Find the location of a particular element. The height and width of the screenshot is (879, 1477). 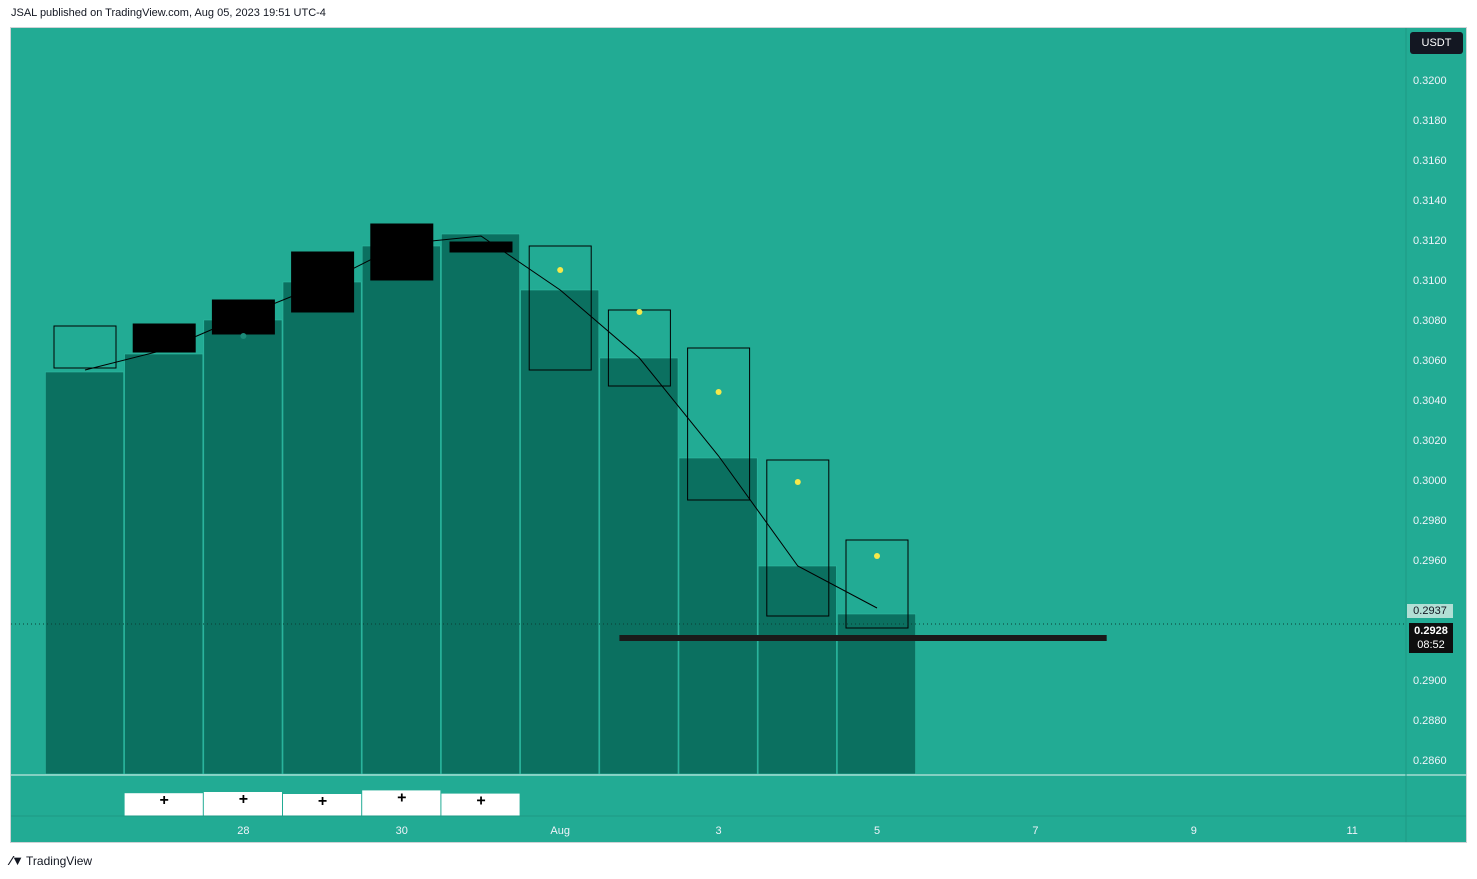

x-tick-label: 5 is located at coordinates (877, 831).